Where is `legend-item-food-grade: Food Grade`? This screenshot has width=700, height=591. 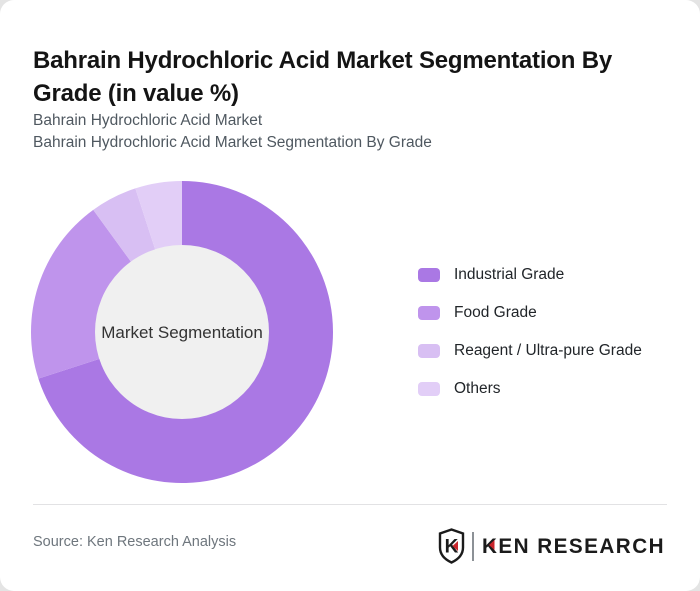
legend-item-food-grade: Food Grade is located at coordinates (530, 313).